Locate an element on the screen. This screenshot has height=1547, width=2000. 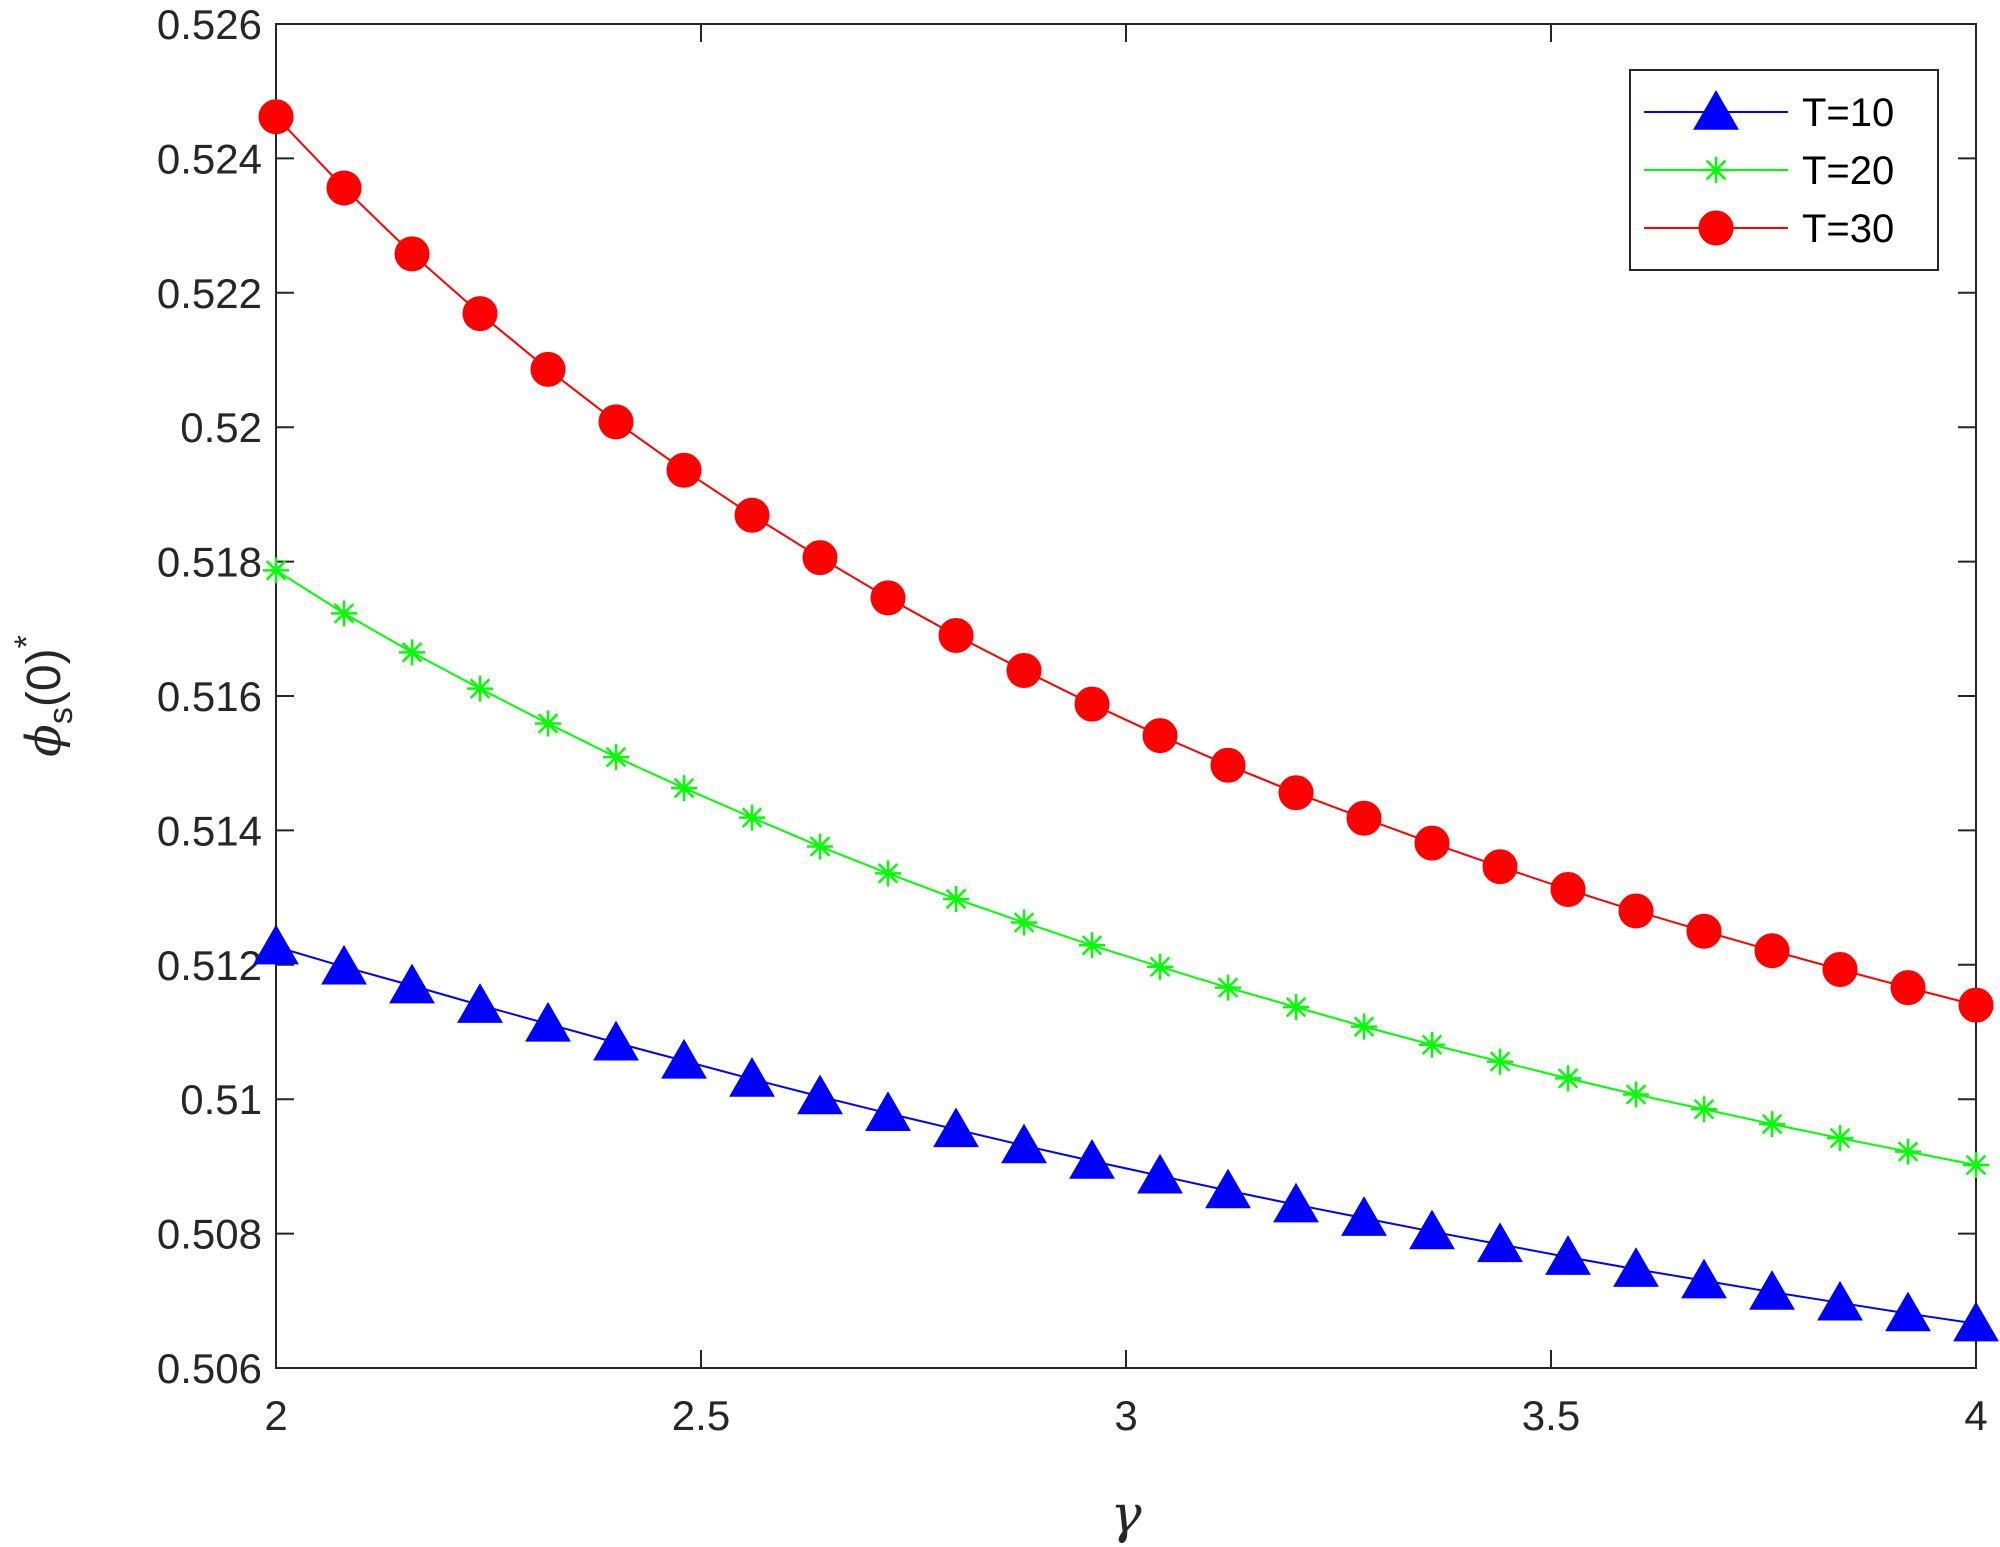
y-axis-label-argument: (0) is located at coordinates (44, 677).